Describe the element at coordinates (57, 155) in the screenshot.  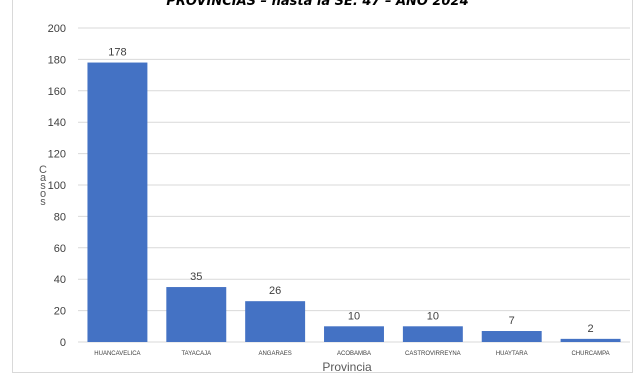
I see `y-tick-label: 120` at that location.